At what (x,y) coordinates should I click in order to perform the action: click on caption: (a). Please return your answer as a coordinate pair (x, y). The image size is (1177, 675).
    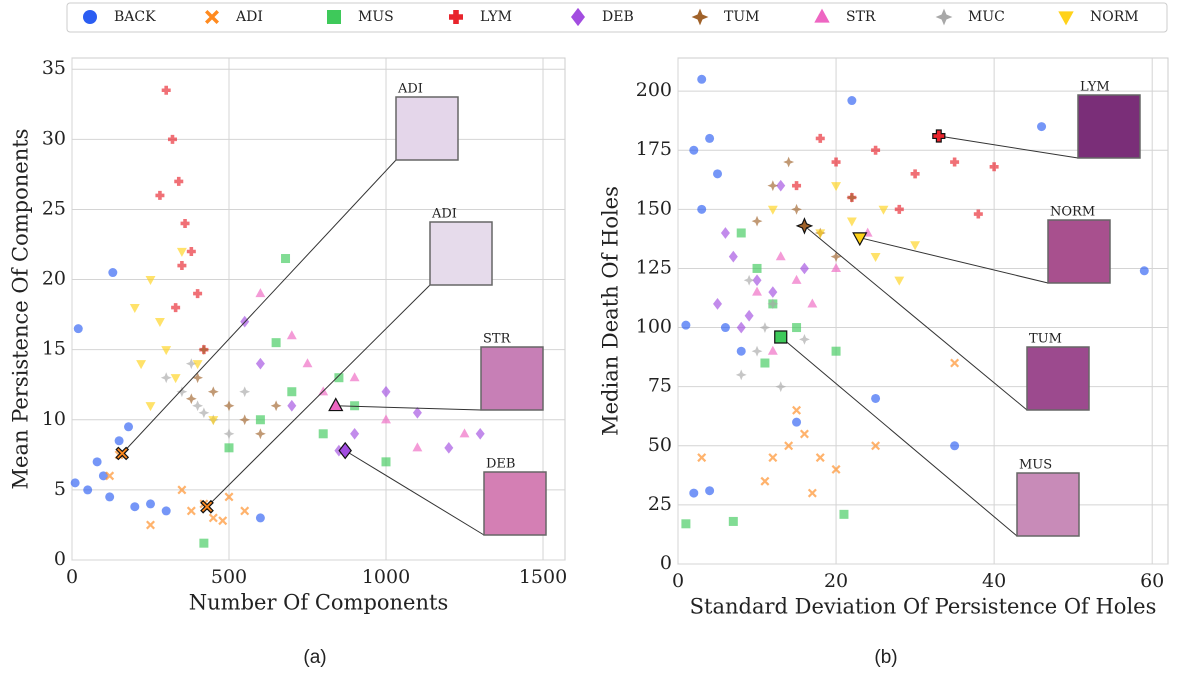
    Looking at the image, I should click on (314, 657).